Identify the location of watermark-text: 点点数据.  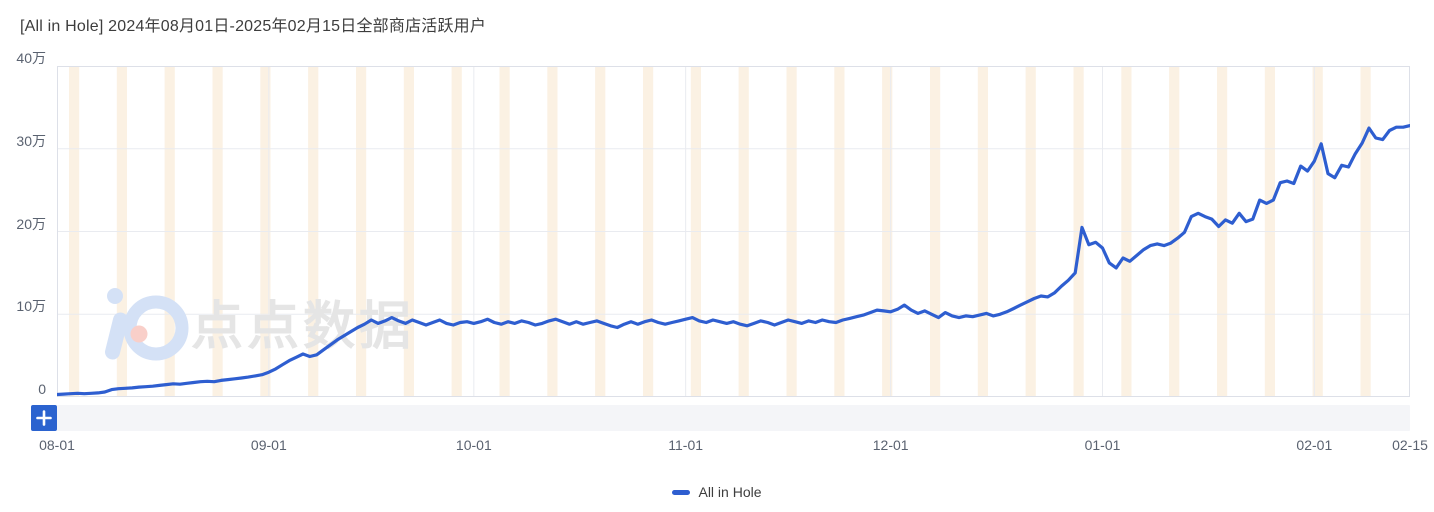
(303, 327).